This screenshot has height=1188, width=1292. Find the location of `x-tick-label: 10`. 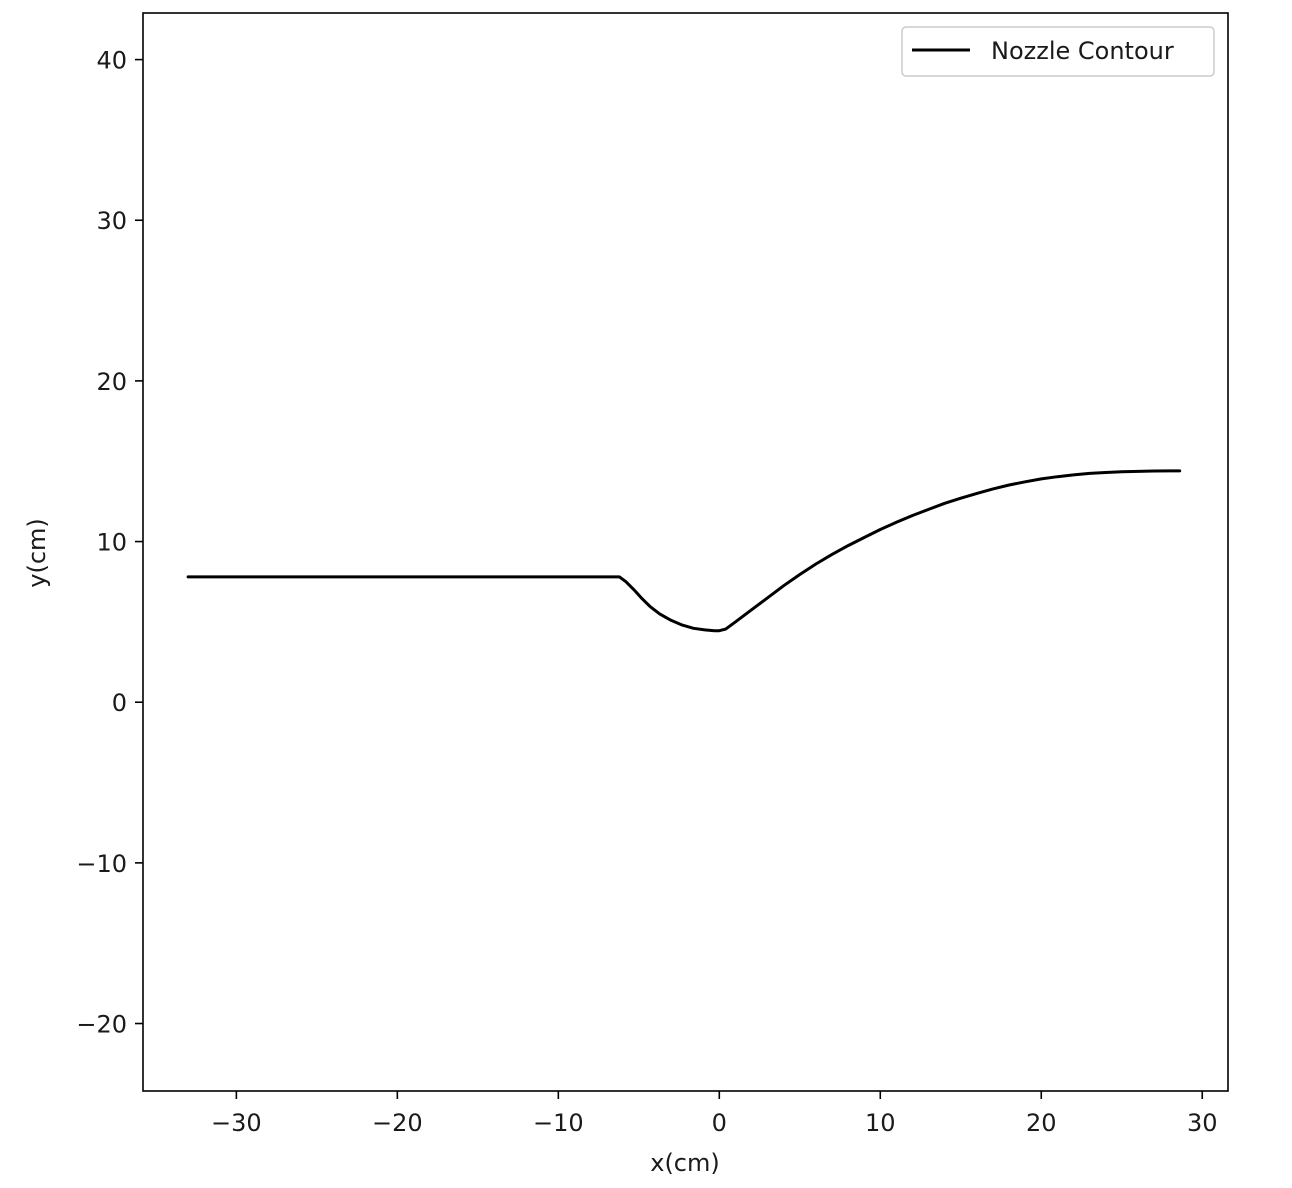

x-tick-label: 10 is located at coordinates (880, 1123).